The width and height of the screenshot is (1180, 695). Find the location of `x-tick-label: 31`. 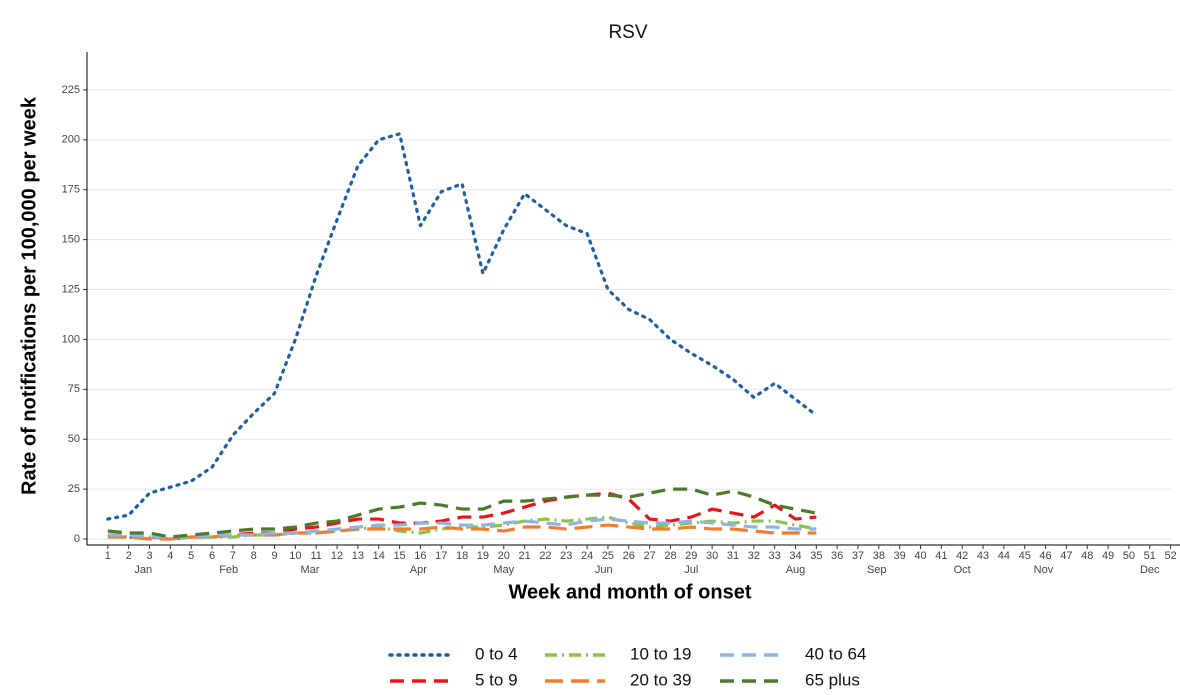

x-tick-label: 31 is located at coordinates (733, 556).